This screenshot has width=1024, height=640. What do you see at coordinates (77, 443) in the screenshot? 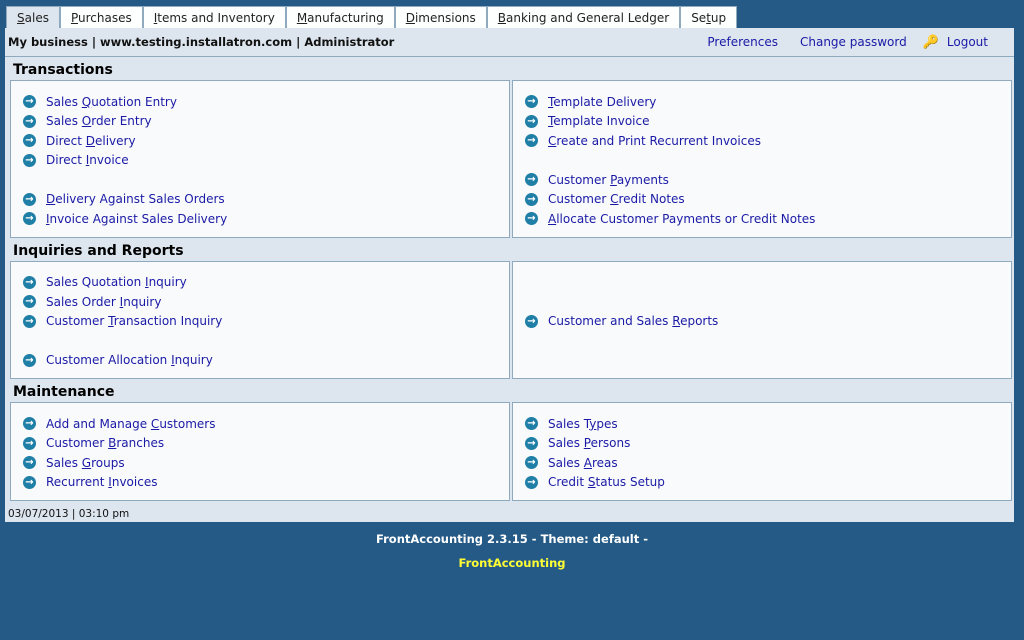
I see `label-pre: Customer` at bounding box center [77, 443].